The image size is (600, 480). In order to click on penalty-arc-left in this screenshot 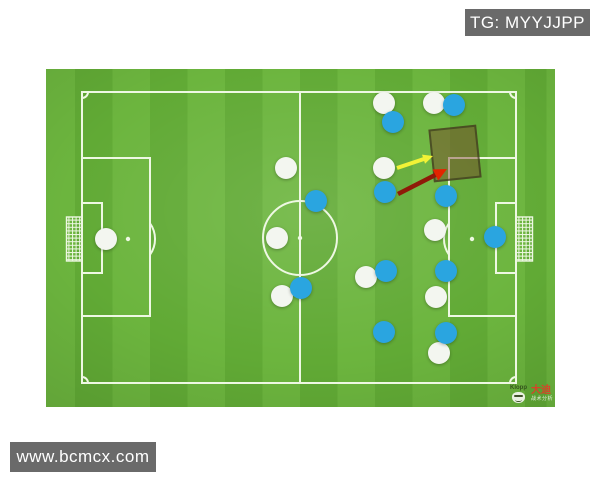, I will do `click(153, 239)`.